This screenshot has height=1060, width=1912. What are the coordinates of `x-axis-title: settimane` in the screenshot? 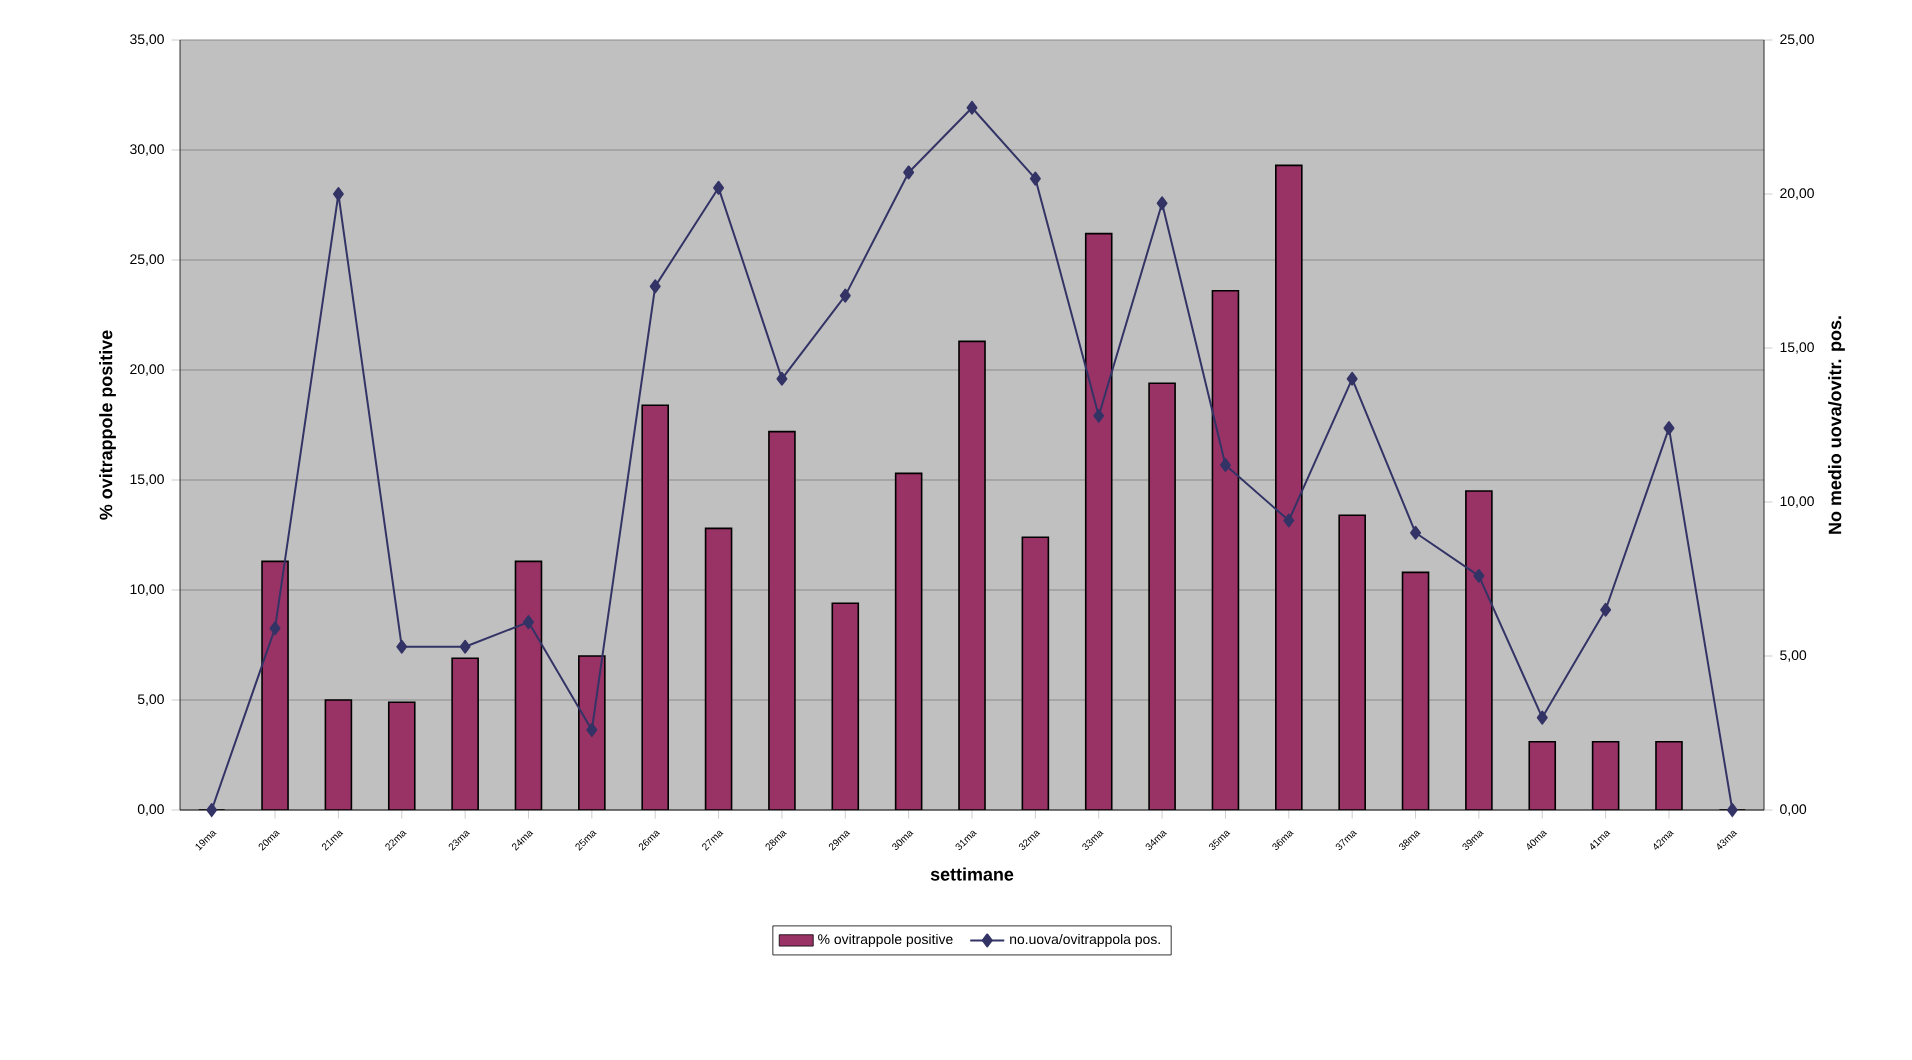 It's located at (972, 874).